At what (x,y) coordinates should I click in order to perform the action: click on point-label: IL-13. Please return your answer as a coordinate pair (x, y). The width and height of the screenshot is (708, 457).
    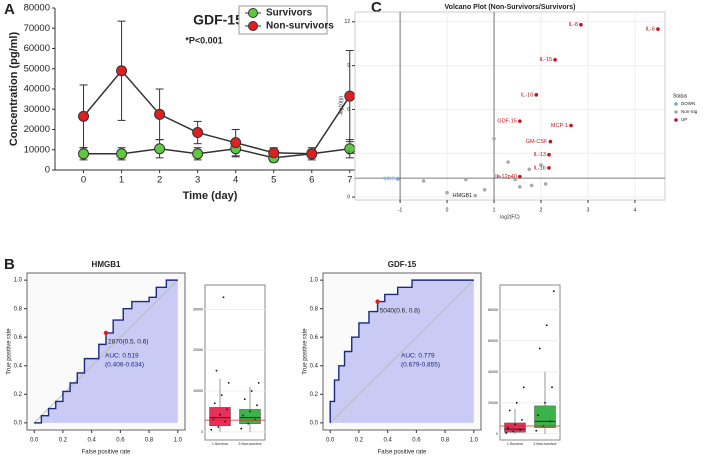
    Looking at the image, I should click on (539, 155).